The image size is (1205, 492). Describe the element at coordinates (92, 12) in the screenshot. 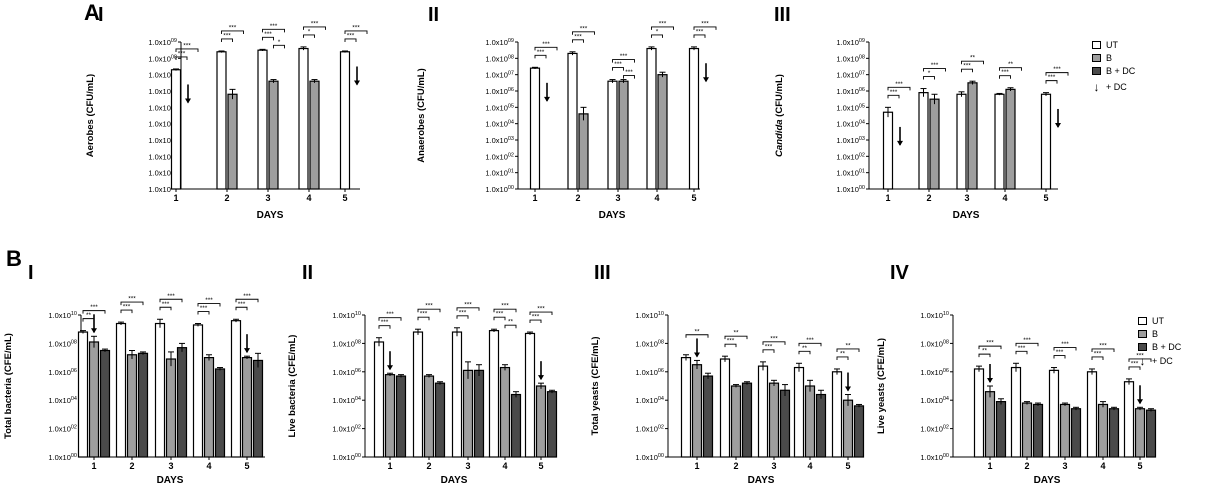

I see `section-label-a: A` at that location.